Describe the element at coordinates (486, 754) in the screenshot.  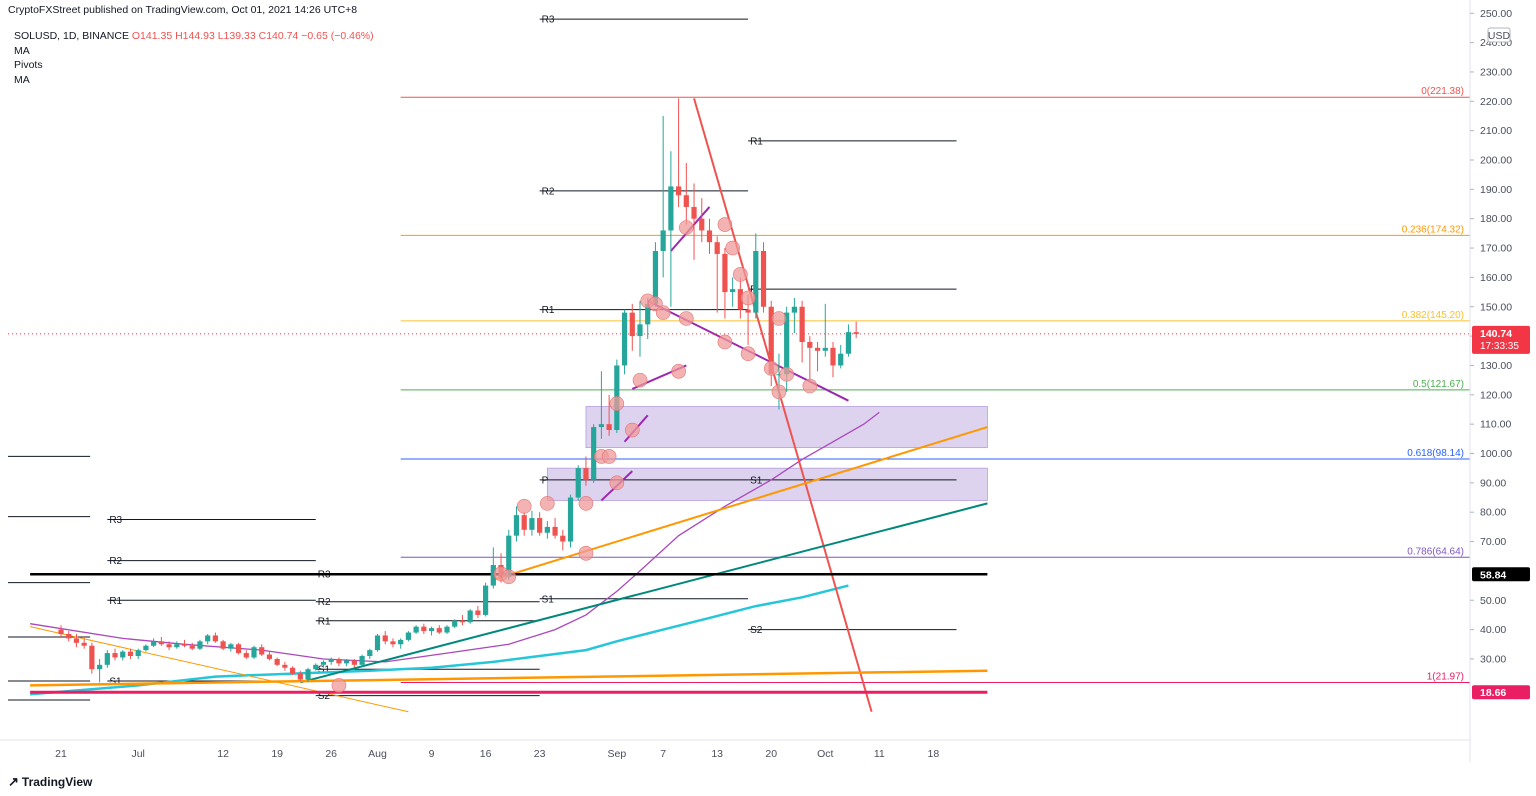
I see `time-tick-label: 16` at that location.